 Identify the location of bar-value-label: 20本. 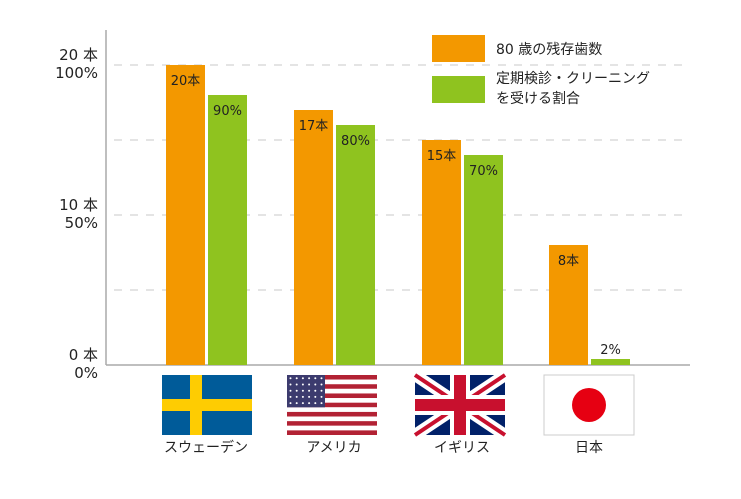
(186, 81).